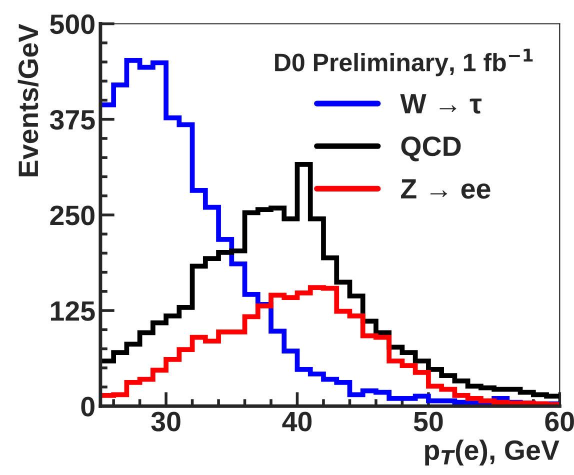  What do you see at coordinates (559, 422) in the screenshot?
I see `x-tick-label: 60` at bounding box center [559, 422].